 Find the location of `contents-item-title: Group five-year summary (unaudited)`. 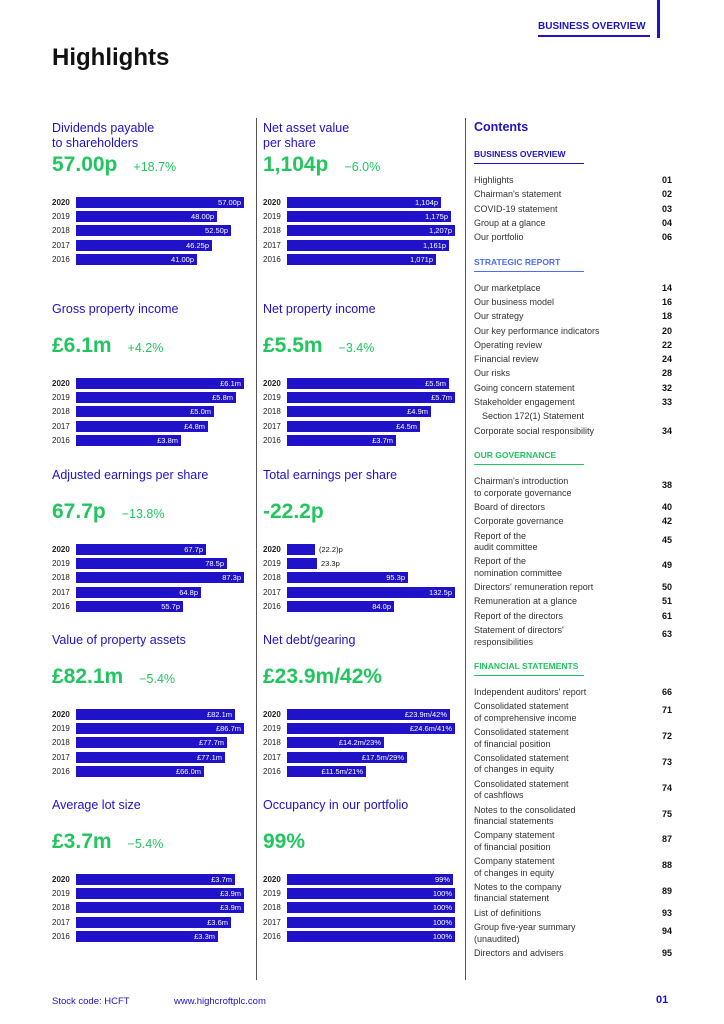

contents-item-title: Group five-year summary (unaudited) is located at coordinates (525, 933).